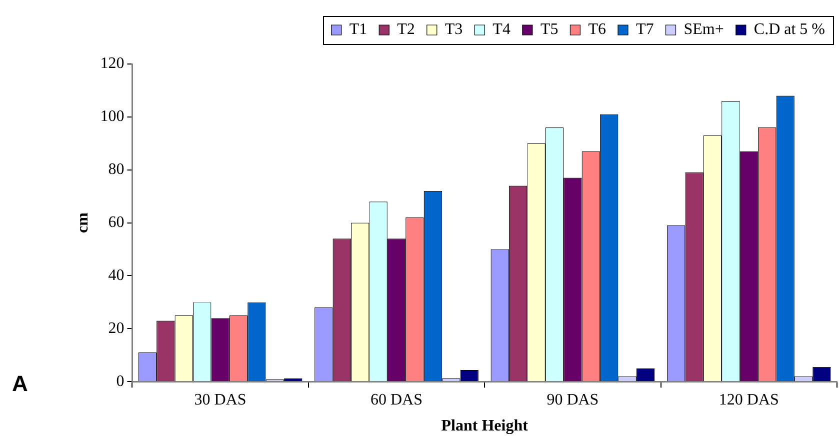 This screenshot has height=448, width=839. What do you see at coordinates (83, 223) in the screenshot?
I see `y-axis-title: cm` at bounding box center [83, 223].